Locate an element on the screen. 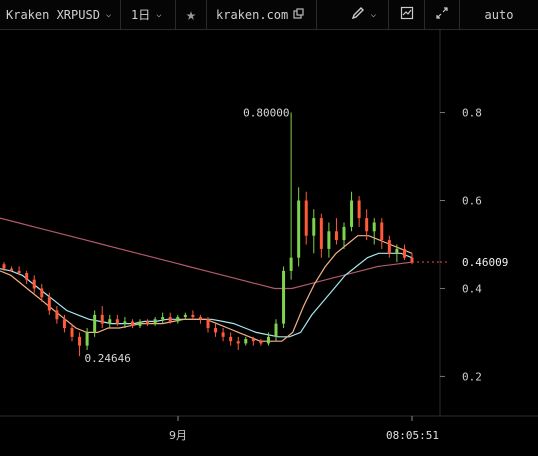  interval-label: 1日 is located at coordinates (141, 15).